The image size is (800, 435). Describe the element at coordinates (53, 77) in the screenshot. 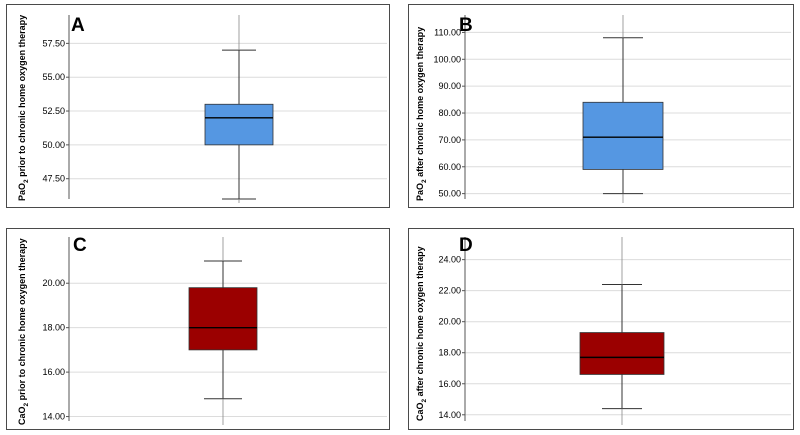

I see `y-tick-label: 55.00` at that location.